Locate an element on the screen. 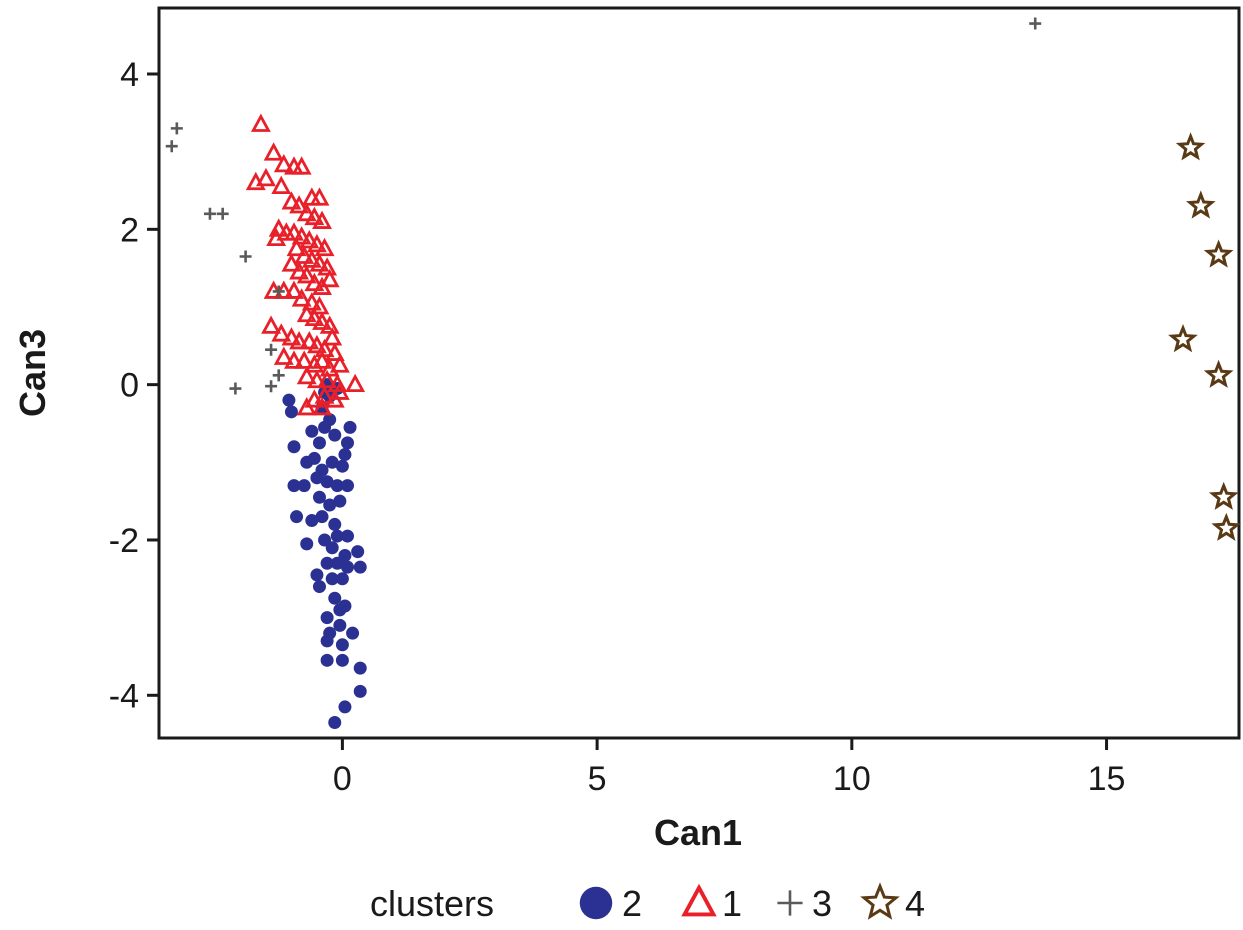 The height and width of the screenshot is (930, 1243). y-axis: -4 -2 0 2 4 is located at coordinates (134, 385).